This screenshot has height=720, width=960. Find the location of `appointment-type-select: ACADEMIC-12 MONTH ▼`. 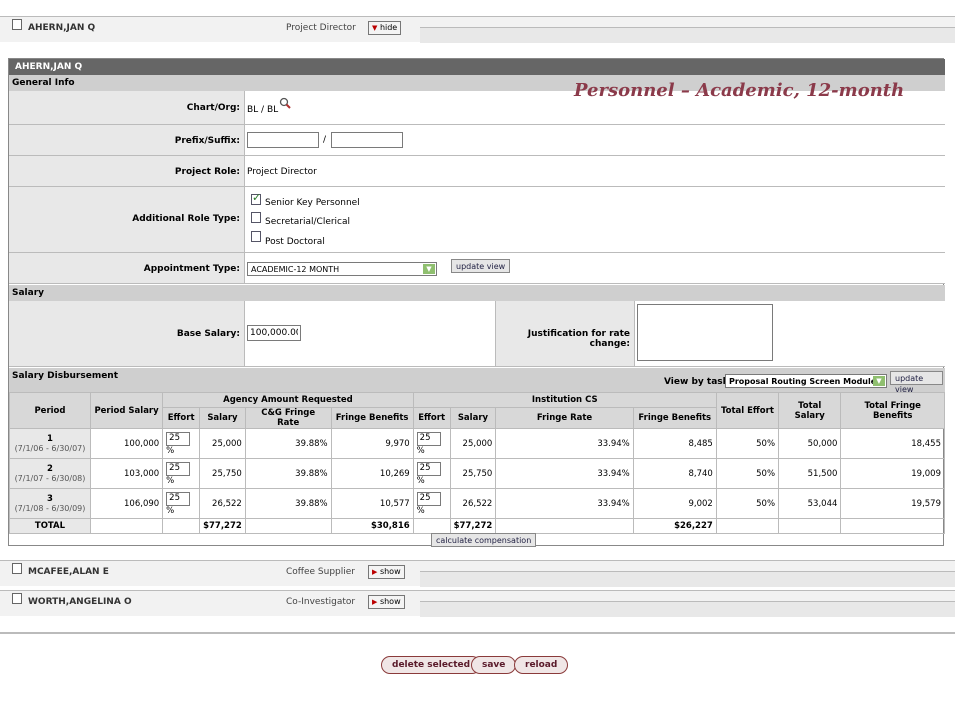

appointment-type-select: ACADEMIC-12 MONTH ▼ is located at coordinates (342, 269).